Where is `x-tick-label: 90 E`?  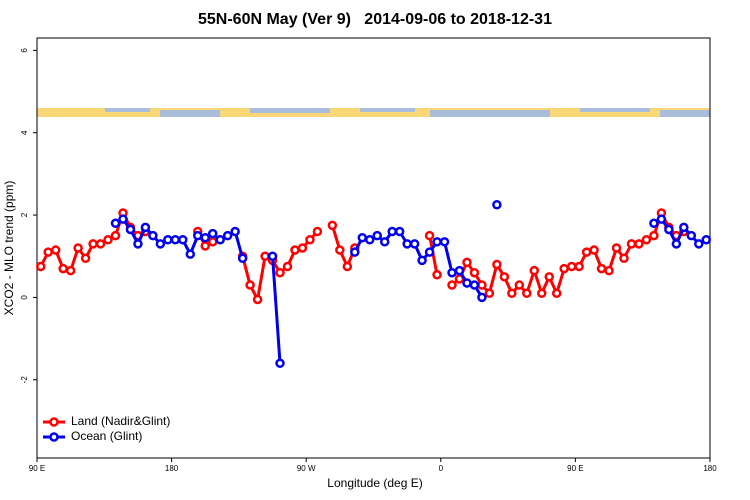
x-tick-label: 90 E is located at coordinates (37, 468).